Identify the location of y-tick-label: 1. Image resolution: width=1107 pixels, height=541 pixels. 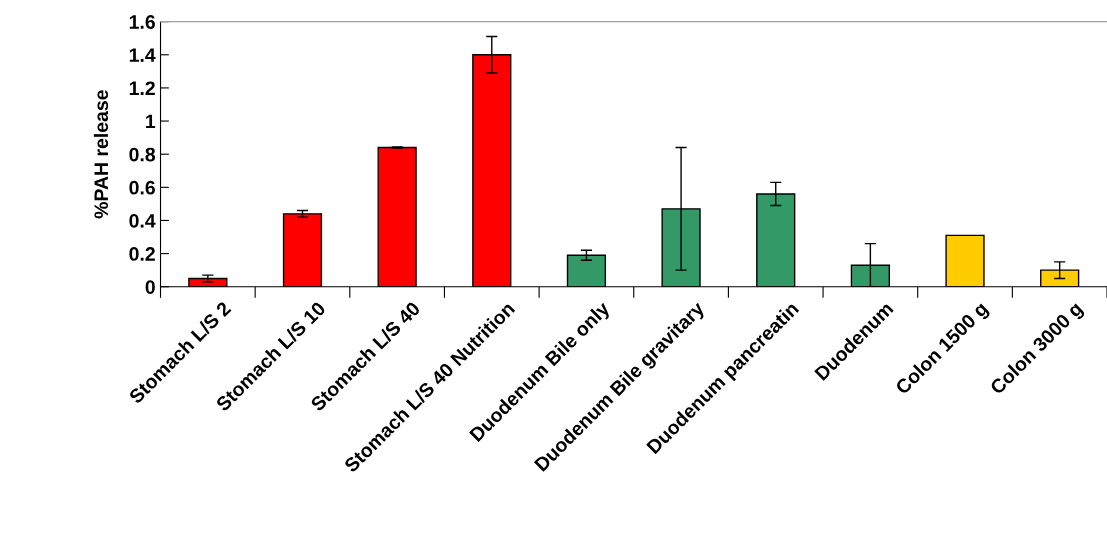
(151, 121).